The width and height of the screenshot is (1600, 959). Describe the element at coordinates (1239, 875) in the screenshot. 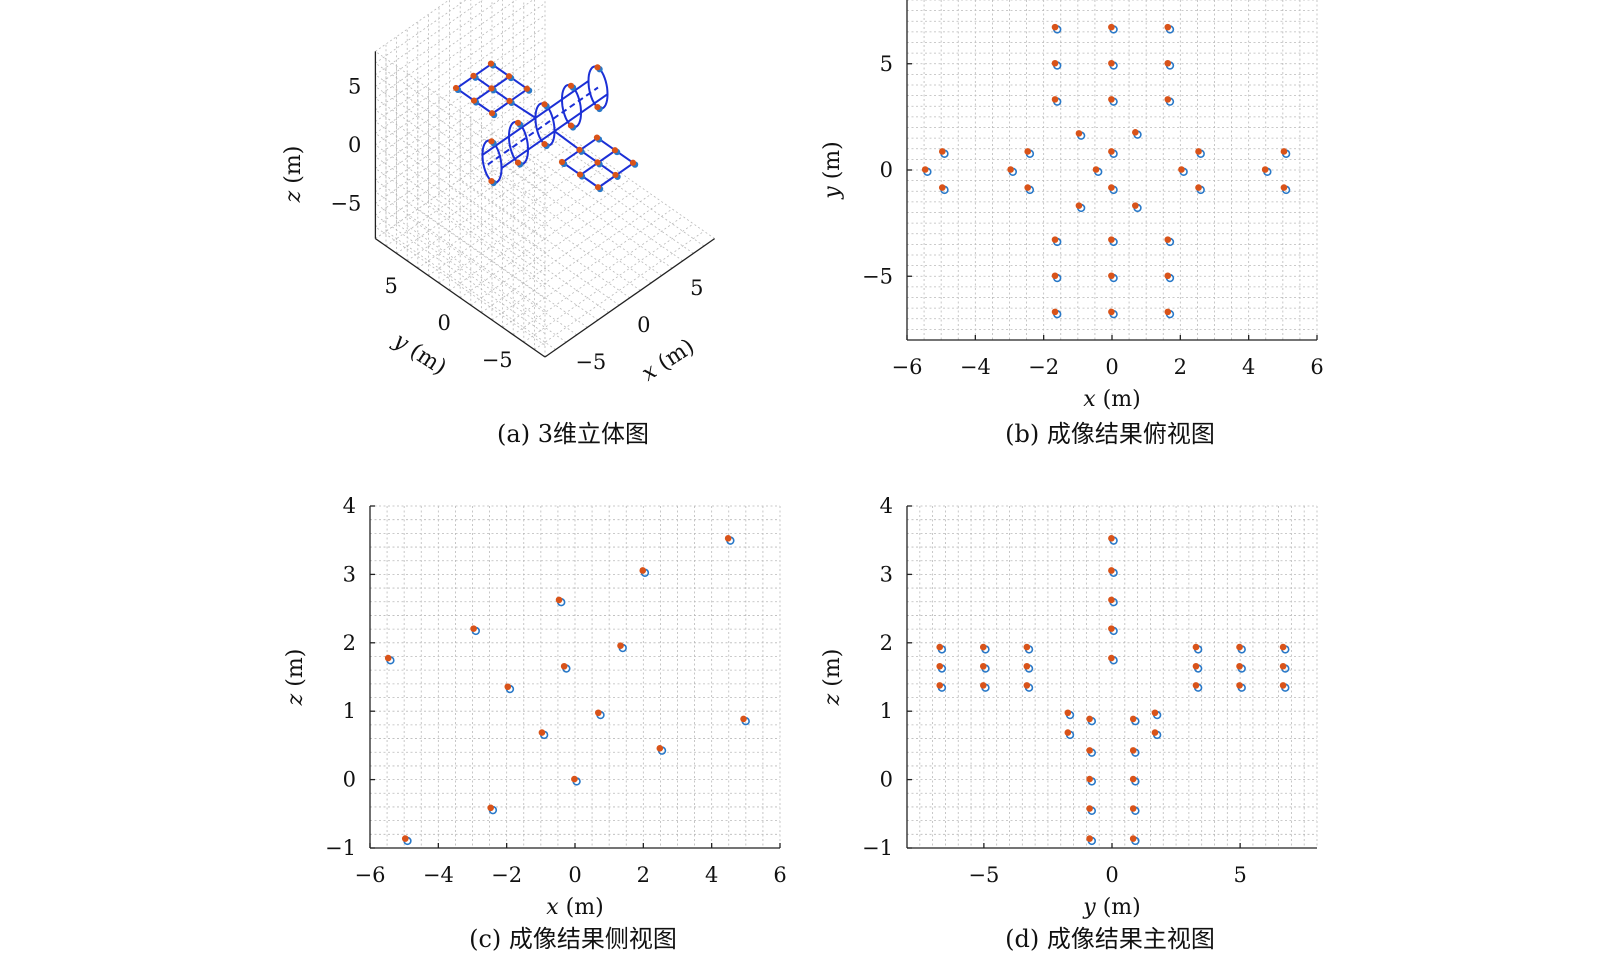

I see `x-tick-label: 5` at that location.